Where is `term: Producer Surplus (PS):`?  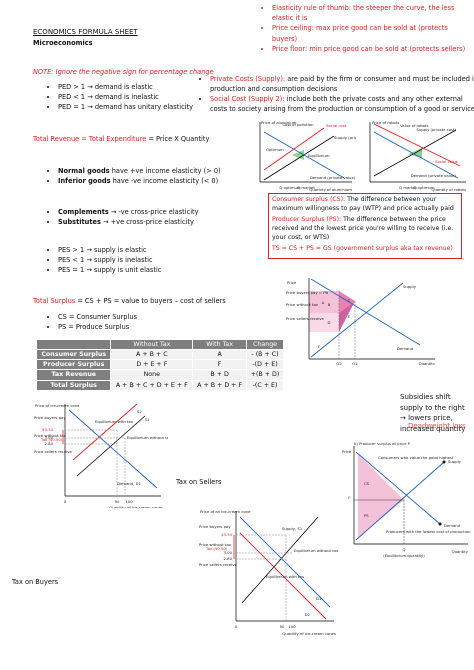 term: Producer Surplus (PS): is located at coordinates (307, 219).